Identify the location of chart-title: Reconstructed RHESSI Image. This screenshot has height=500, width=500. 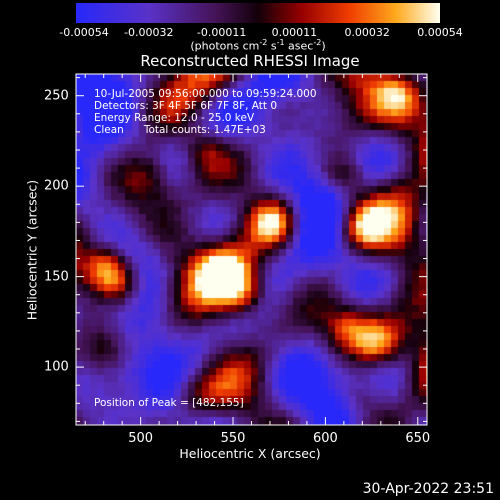
(250, 61).